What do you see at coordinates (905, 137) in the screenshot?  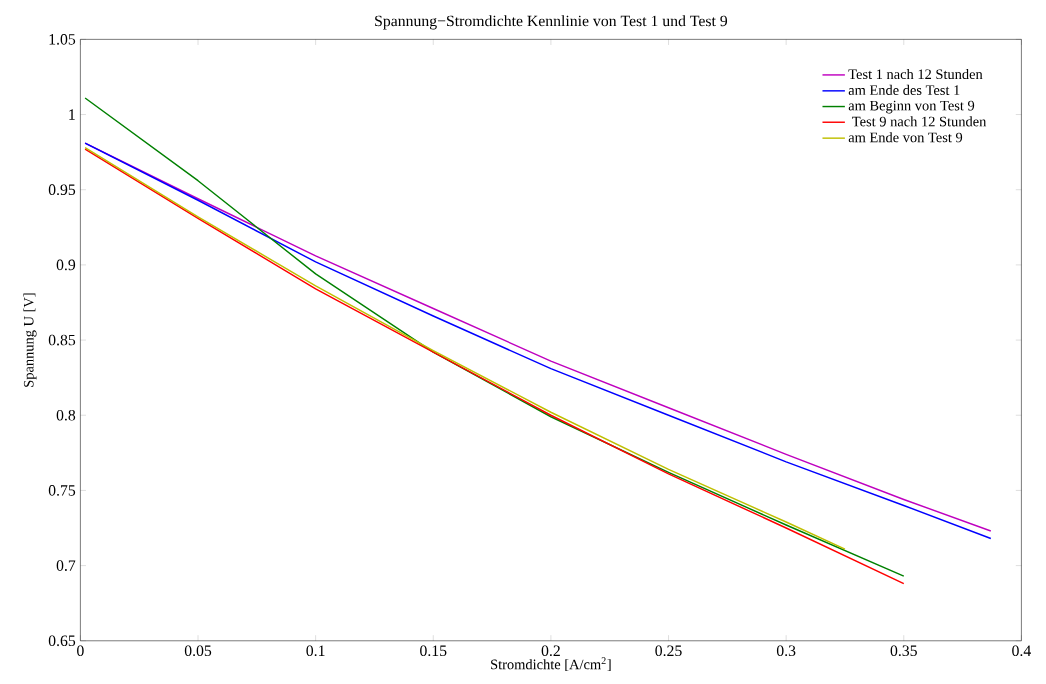 I see `legend-label: am Ende von Test 9` at bounding box center [905, 137].